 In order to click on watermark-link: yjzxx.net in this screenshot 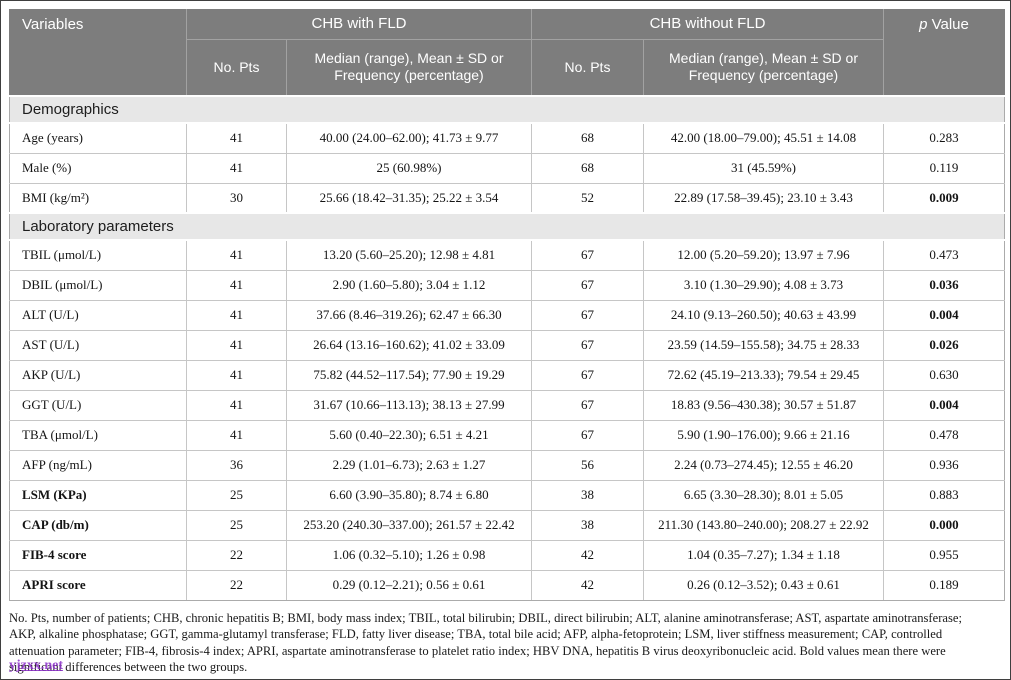, I will do `click(36, 665)`.